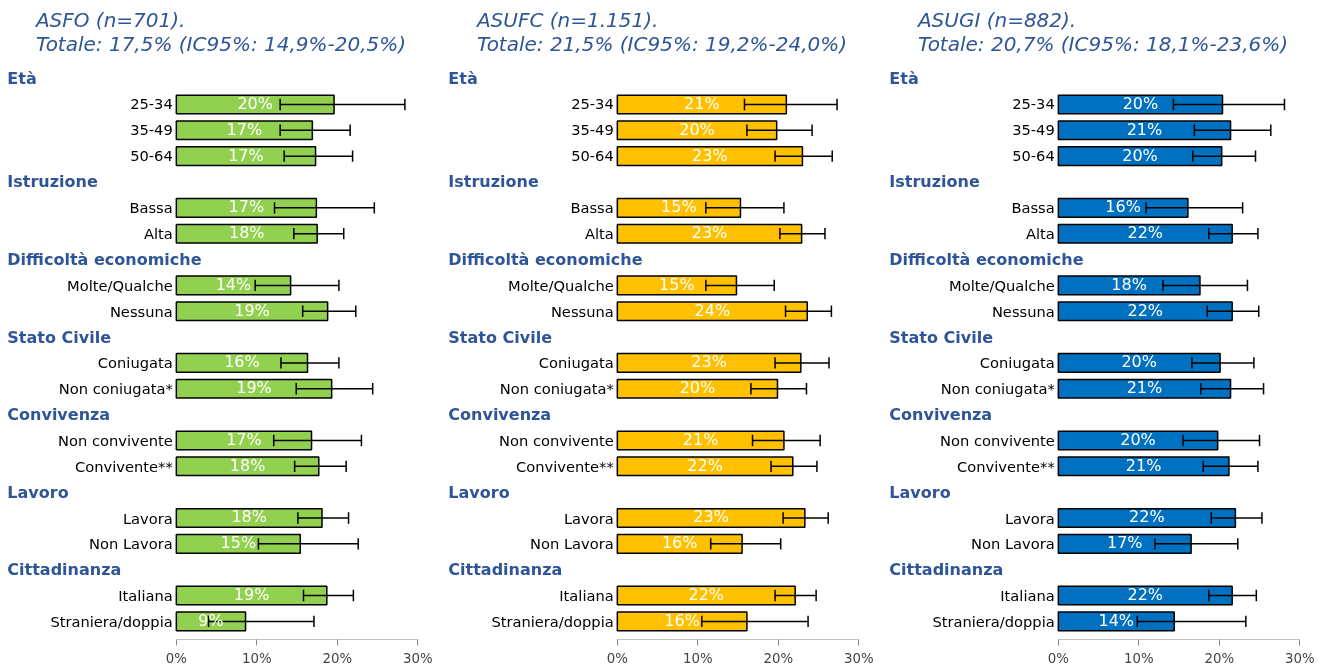  What do you see at coordinates (661, 31) in the screenshot?
I see `chart-title: ASUFC (n=1.151). Totale: 21,5% (IC95%: 19,2%-24,0%)` at bounding box center [661, 31].